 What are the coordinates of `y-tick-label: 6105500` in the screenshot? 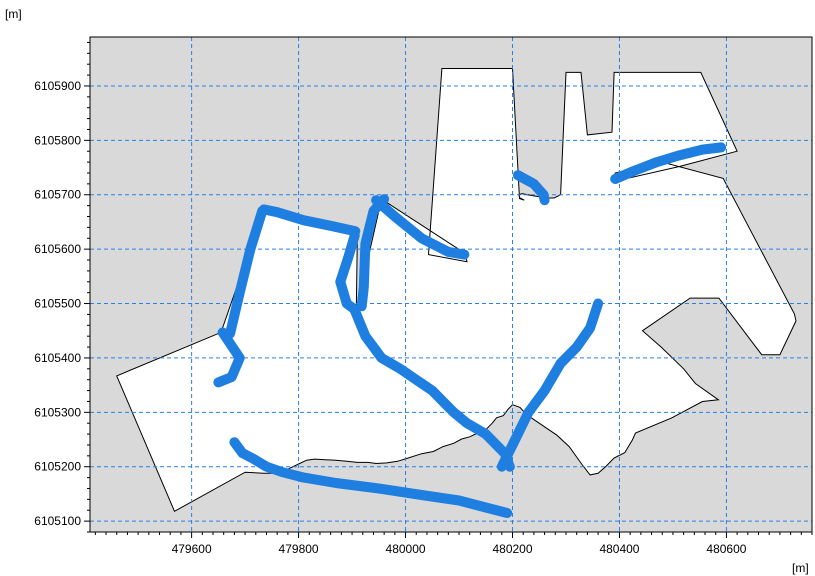 It's located at (57, 304).